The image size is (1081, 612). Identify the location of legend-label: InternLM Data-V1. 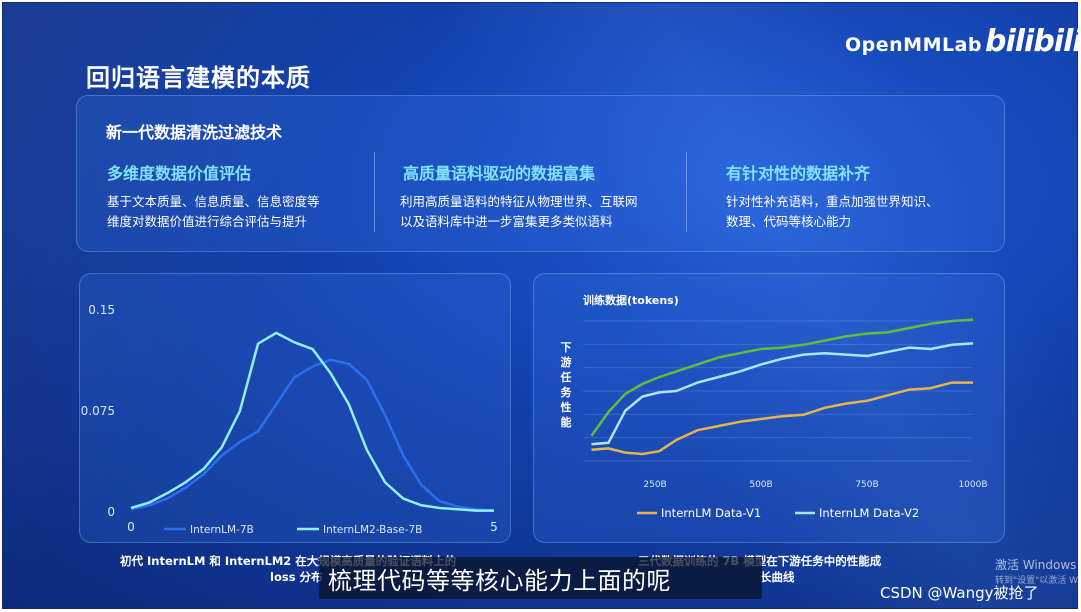
(711, 513).